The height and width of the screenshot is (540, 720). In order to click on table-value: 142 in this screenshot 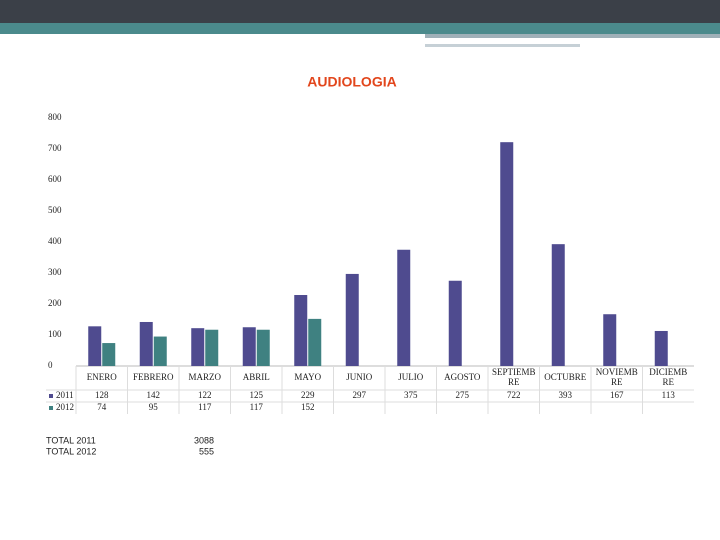, I will do `click(154, 395)`.